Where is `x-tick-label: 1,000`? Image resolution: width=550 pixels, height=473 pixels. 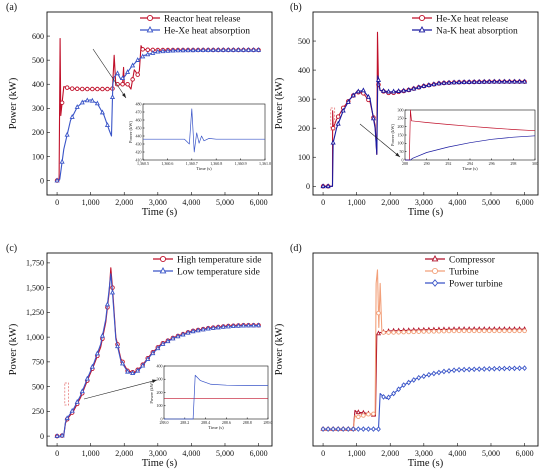 x-tick-label: 1,000 is located at coordinates (91, 202).